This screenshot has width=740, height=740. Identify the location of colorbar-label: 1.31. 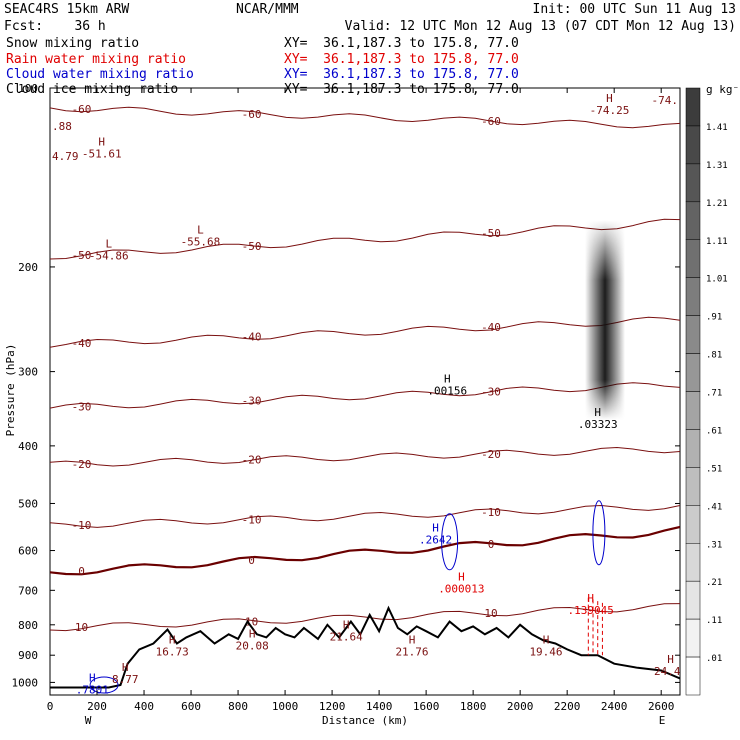
(717, 166).